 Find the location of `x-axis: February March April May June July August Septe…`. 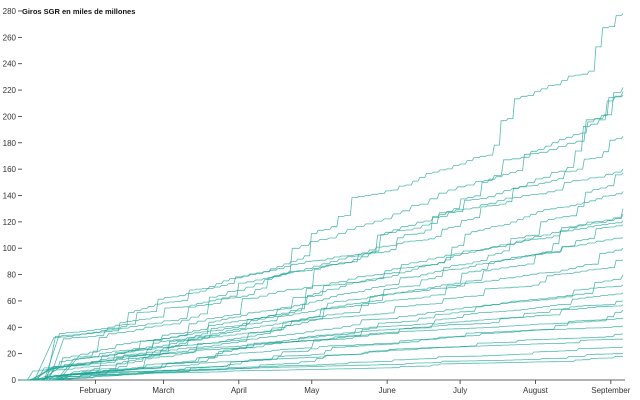

x-axis: February March April May June July August Septe… is located at coordinates (325, 387).